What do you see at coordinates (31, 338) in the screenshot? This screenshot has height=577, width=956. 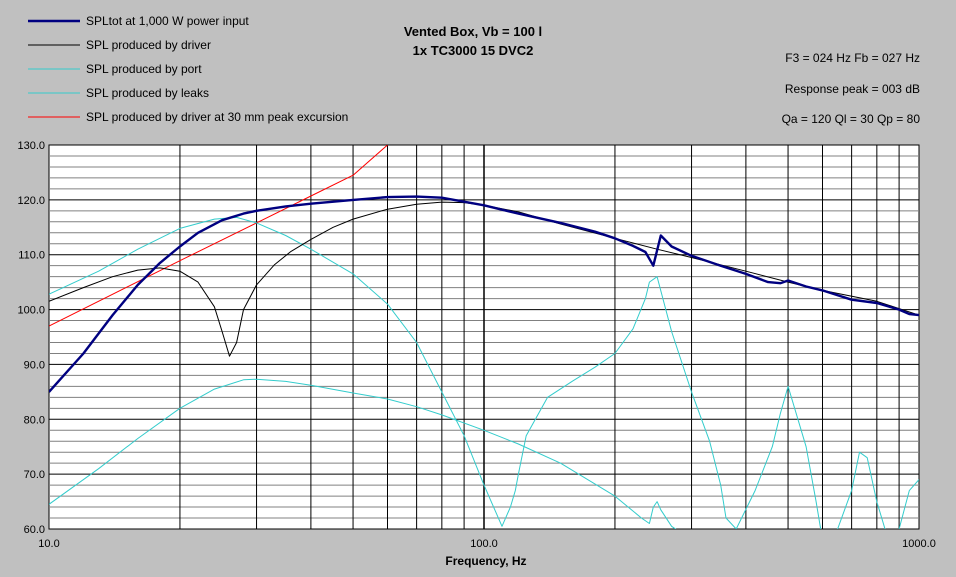 I see `y-axis-ticks: 60.0 70.0 80.0 90.0 100.0 110.0 120.0 130.0` at bounding box center [31, 338].